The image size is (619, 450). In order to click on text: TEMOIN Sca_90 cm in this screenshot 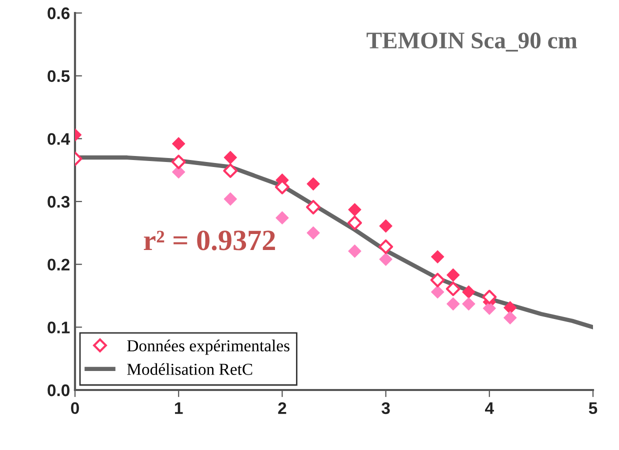, I will do `click(472, 42)`.